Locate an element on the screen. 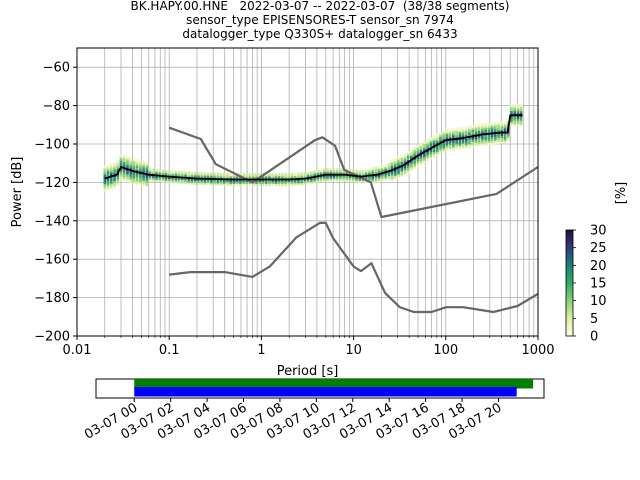 This screenshot has width=640, height=480. x-tick-label: 0.1 is located at coordinates (169, 350).